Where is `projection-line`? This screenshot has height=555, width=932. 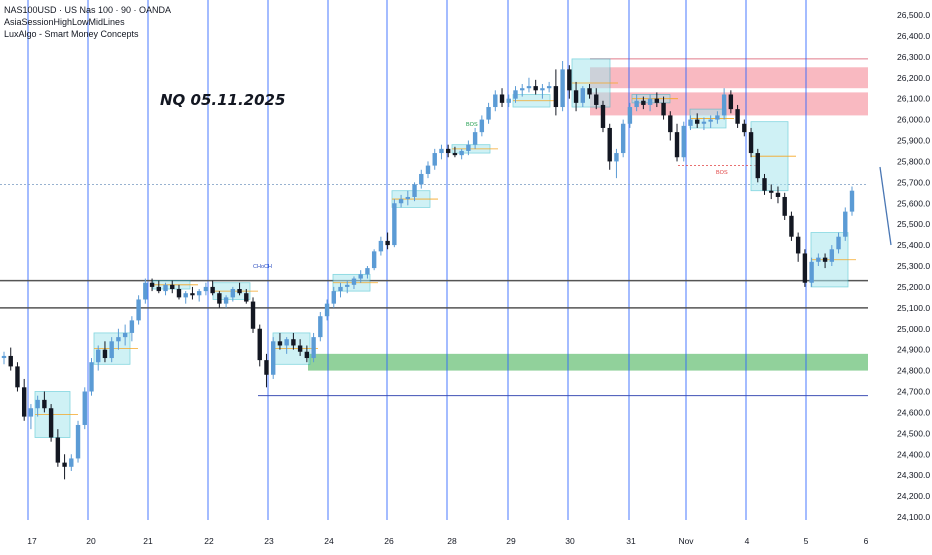 projection-line is located at coordinates (885, 206).